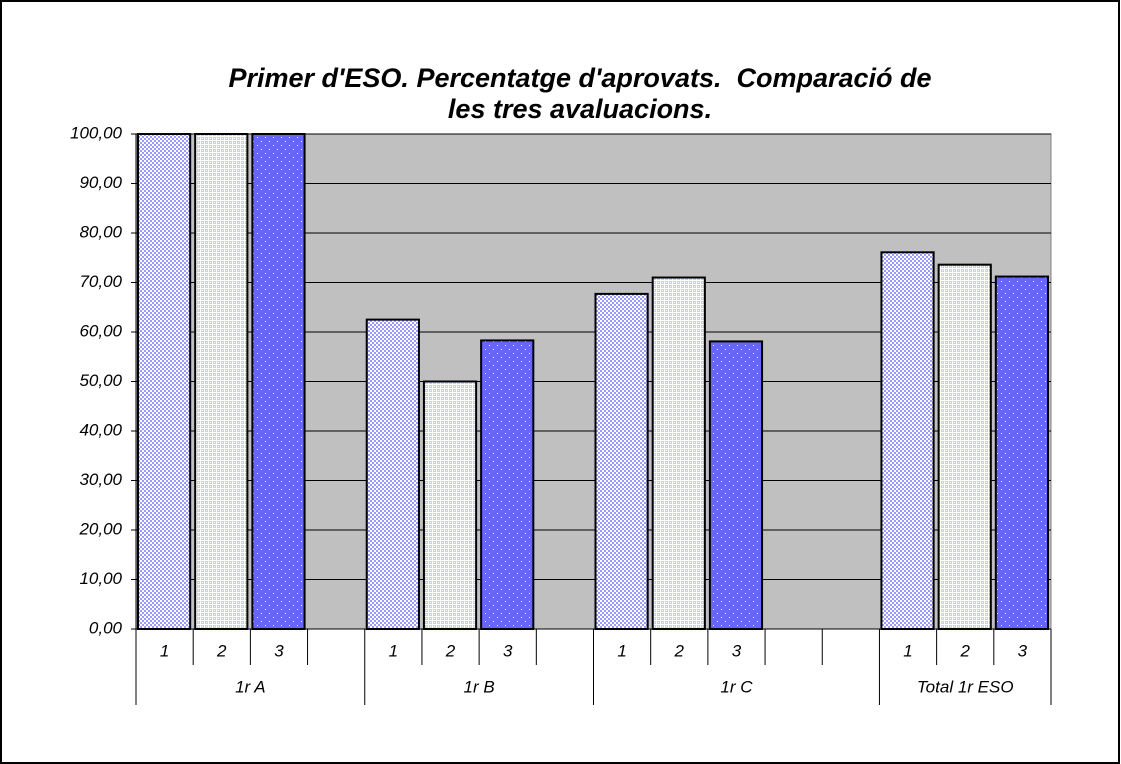 The width and height of the screenshot is (1121, 764). What do you see at coordinates (106, 627) in the screenshot?
I see `y-tick-label: 0,00` at bounding box center [106, 627].